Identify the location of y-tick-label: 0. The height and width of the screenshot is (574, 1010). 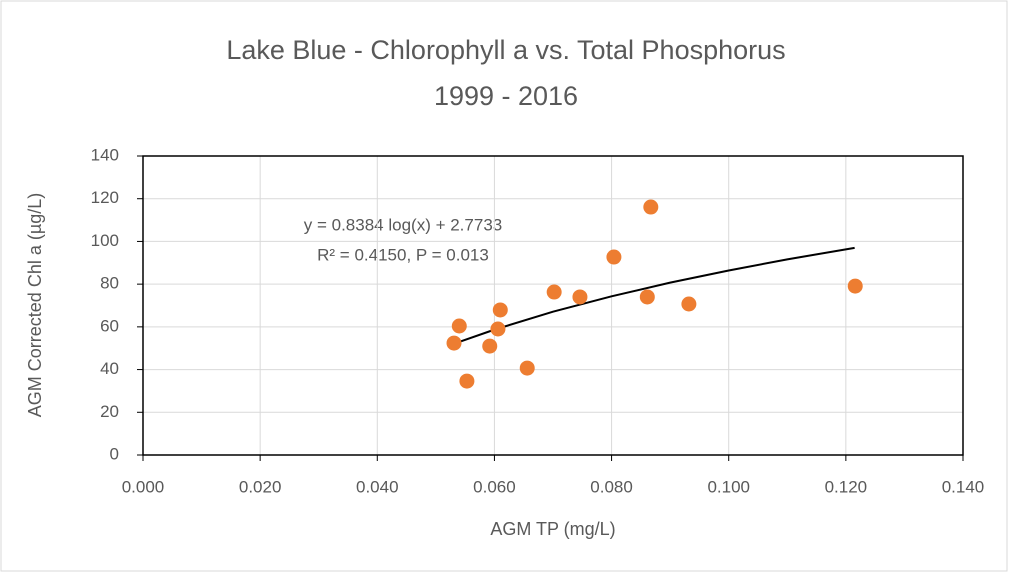
(114, 453).